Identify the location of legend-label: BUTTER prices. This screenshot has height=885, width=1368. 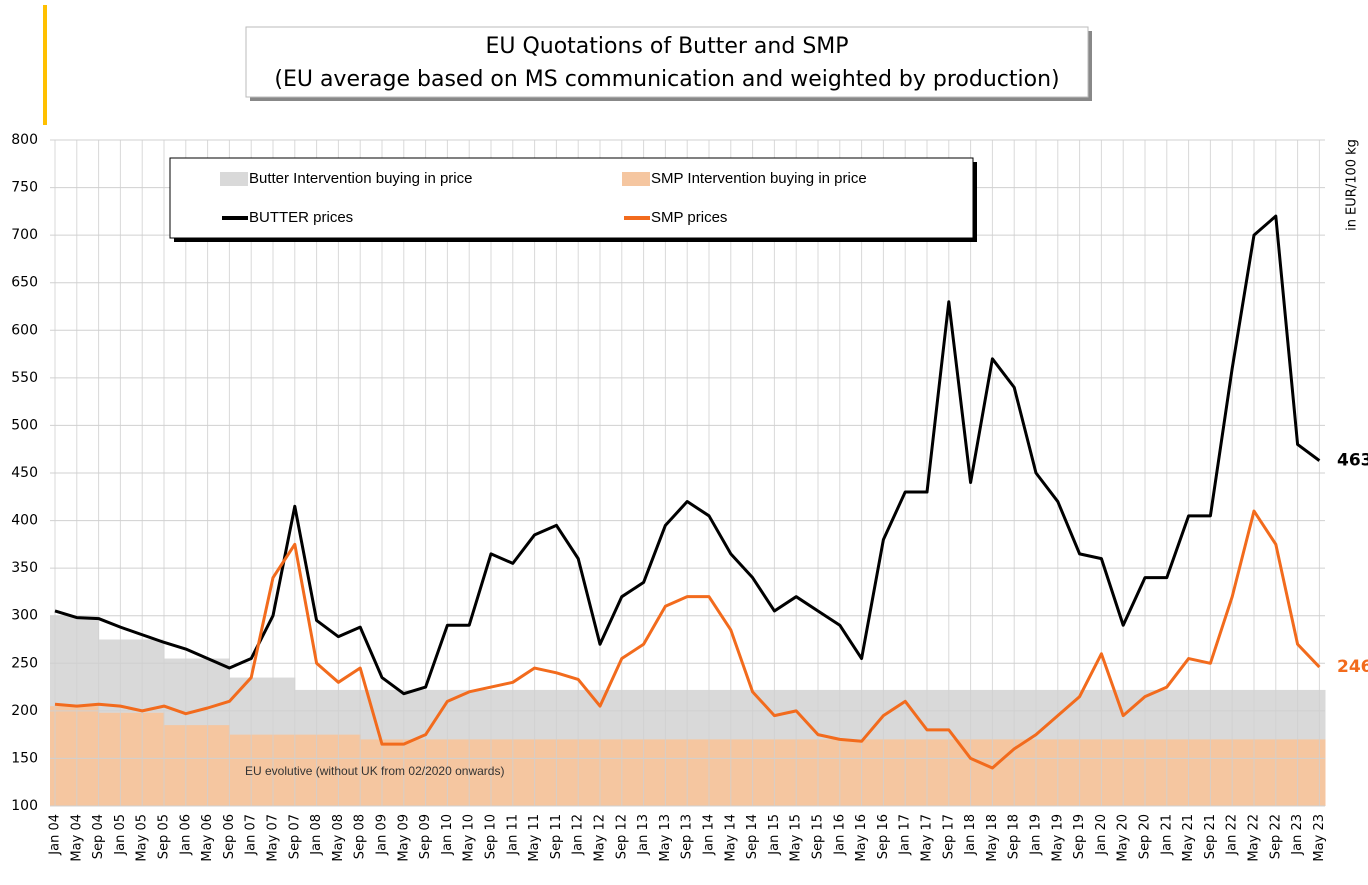
(301, 217).